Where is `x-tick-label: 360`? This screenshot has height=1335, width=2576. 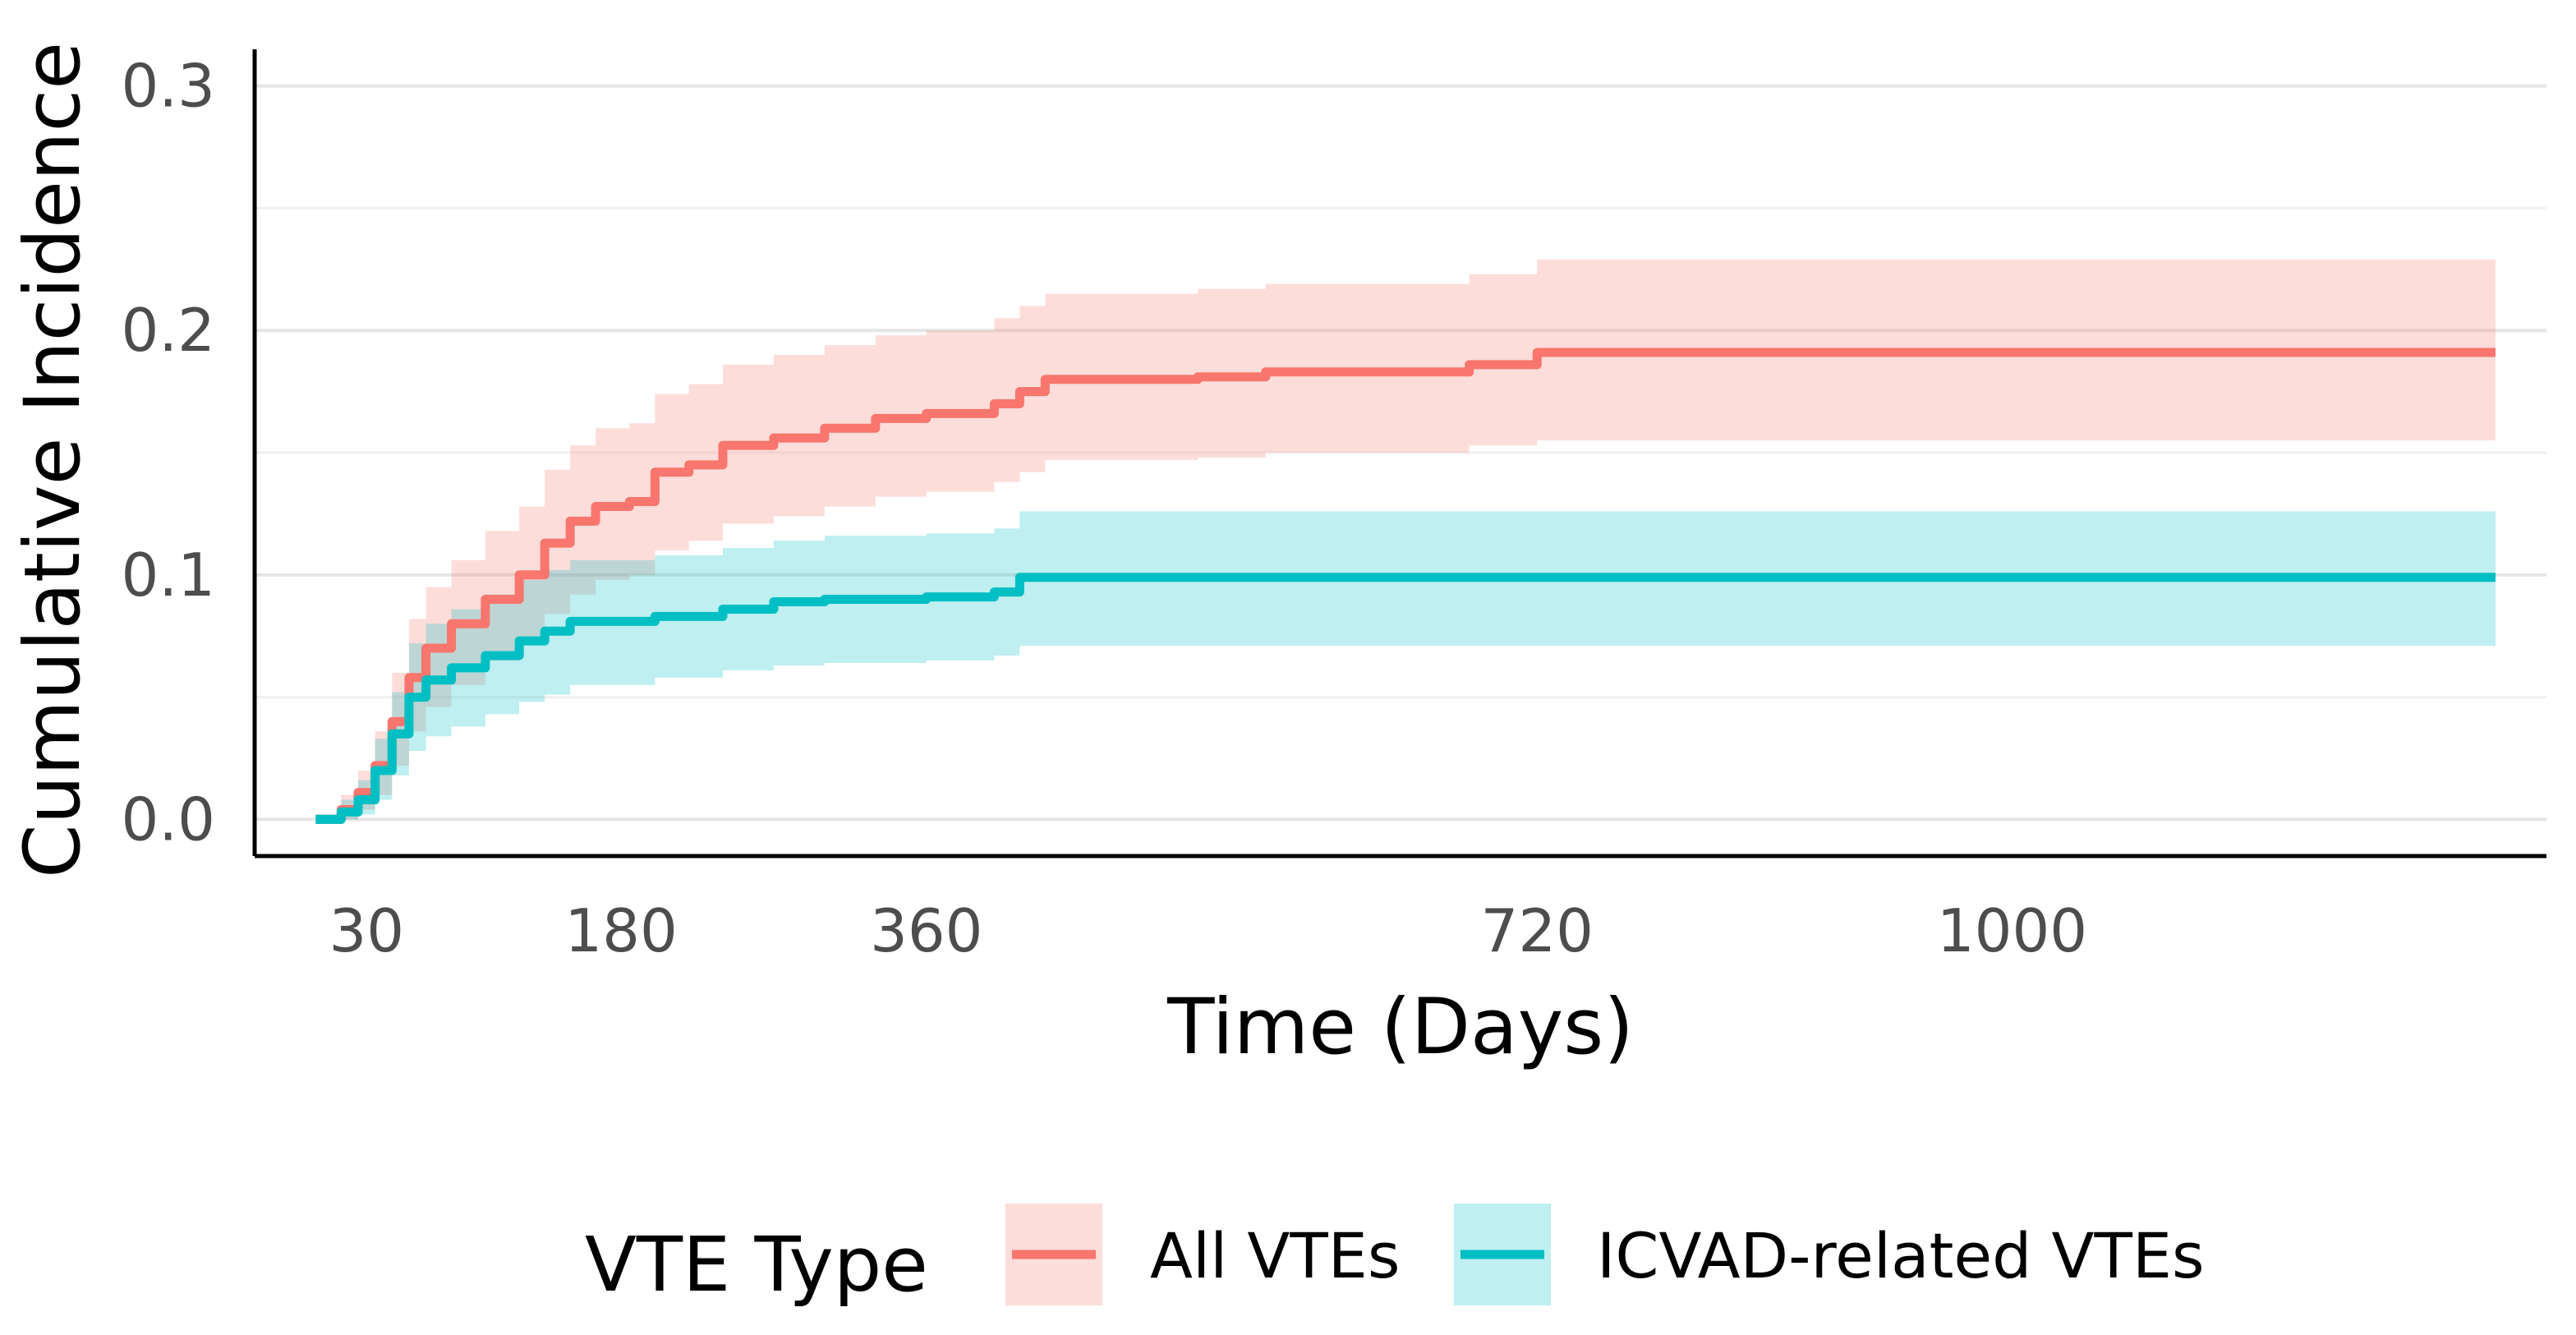 x-tick-label: 360 is located at coordinates (926, 930).